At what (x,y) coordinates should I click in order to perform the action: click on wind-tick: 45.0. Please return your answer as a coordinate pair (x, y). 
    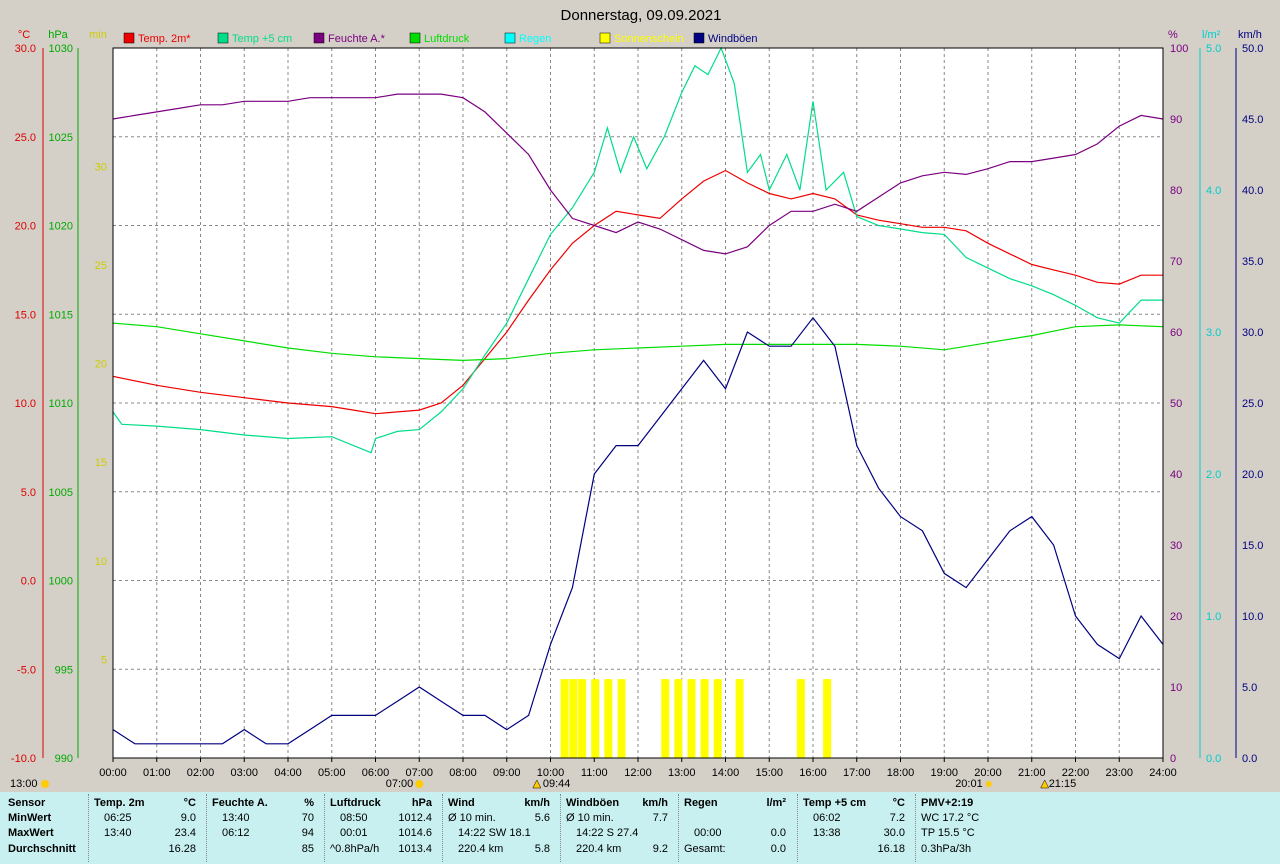
    Looking at the image, I should click on (1252, 120).